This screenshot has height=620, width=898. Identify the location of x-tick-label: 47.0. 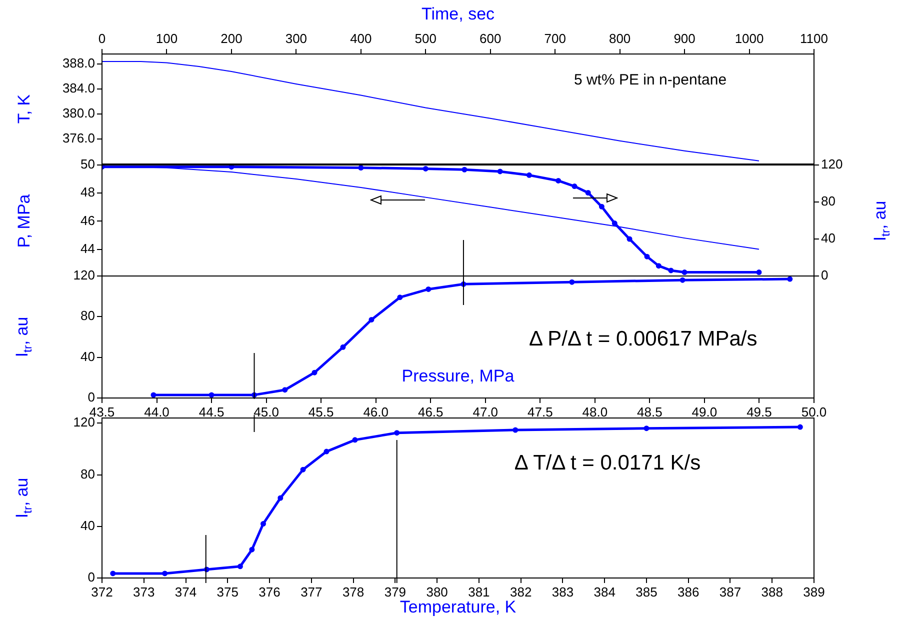
(485, 412).